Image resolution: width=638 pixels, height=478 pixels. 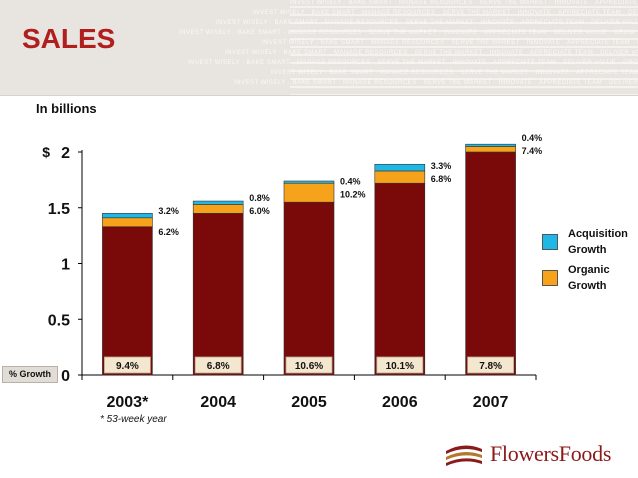 I want to click on y-tick-label: 0, so click(x=65, y=376).